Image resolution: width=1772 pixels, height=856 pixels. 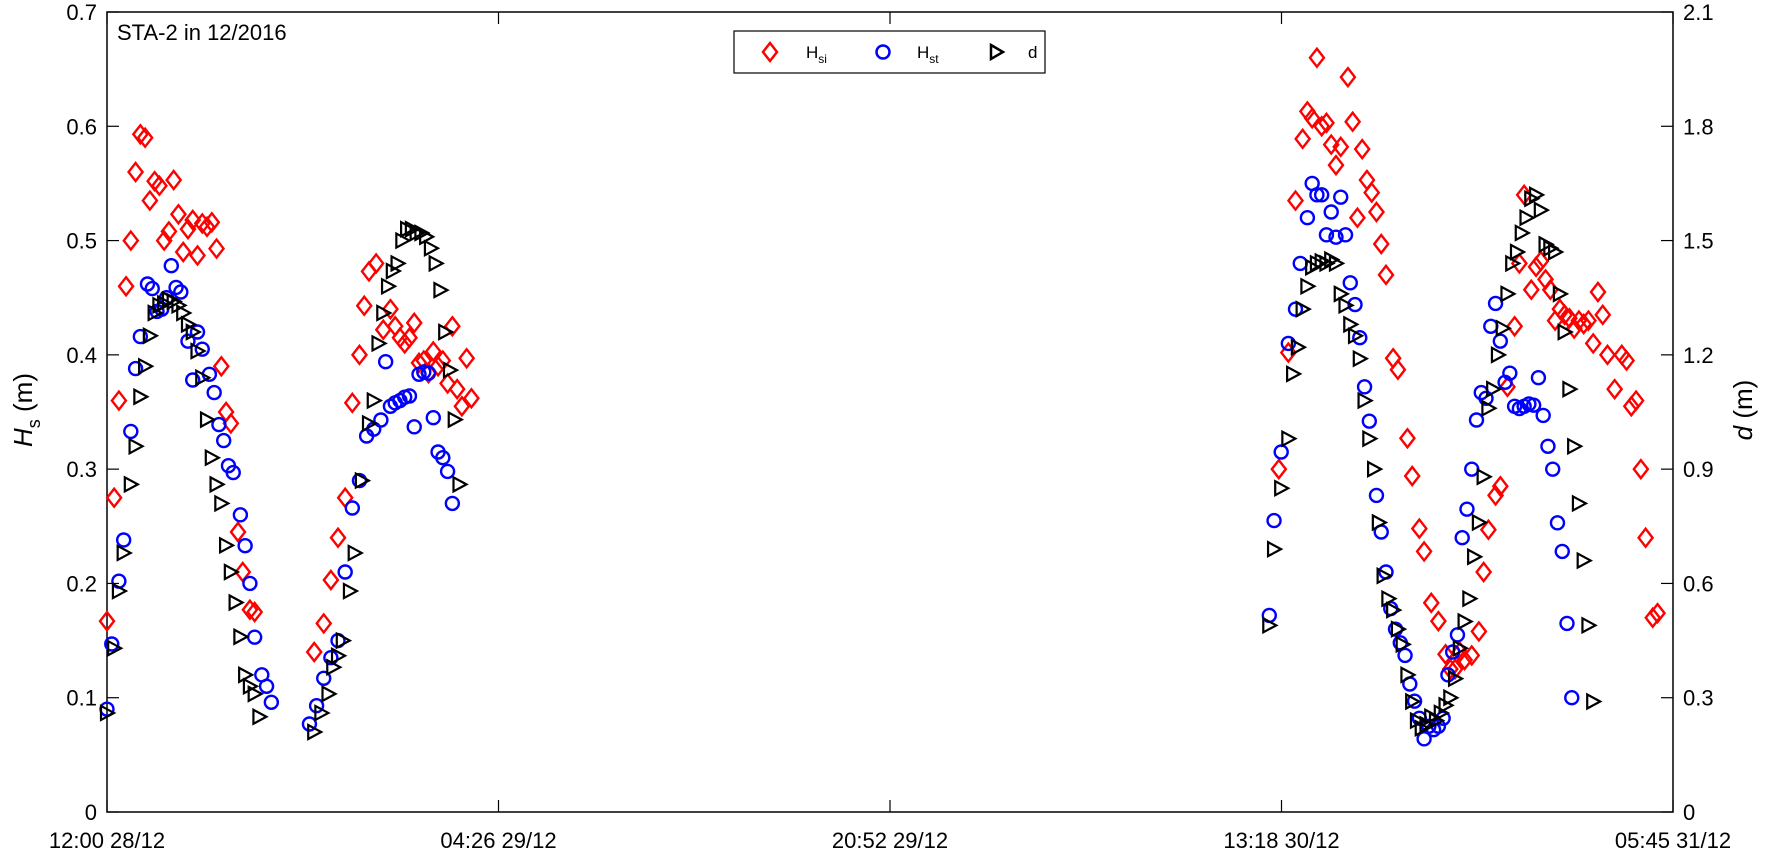 I want to click on y-right-tick-label: 0.6, so click(x=1698, y=583).